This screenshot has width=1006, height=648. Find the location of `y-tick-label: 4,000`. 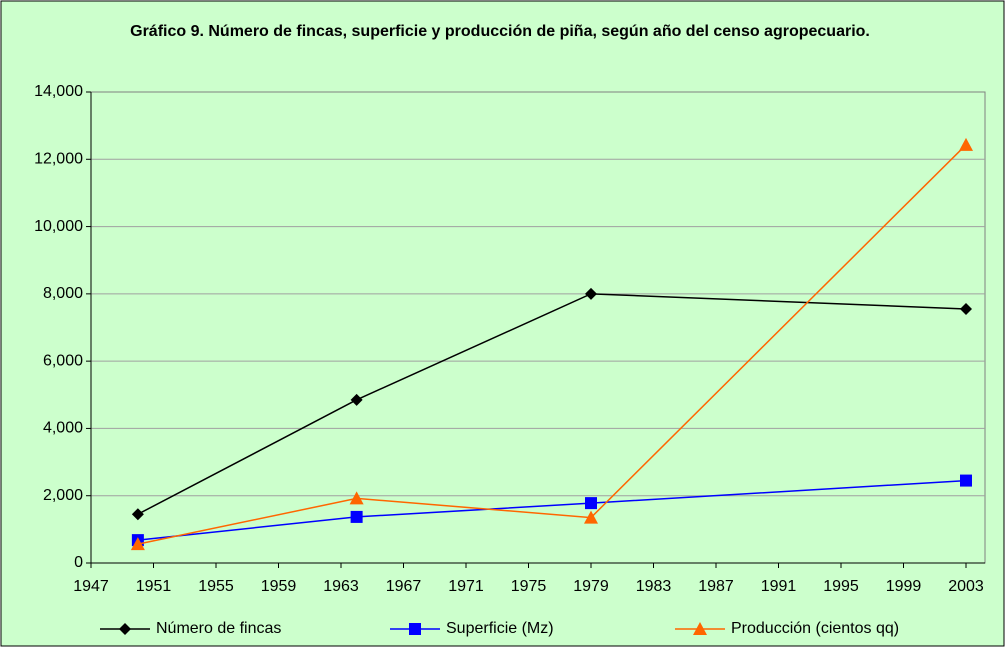

y-tick-label: 4,000 is located at coordinates (63, 428).